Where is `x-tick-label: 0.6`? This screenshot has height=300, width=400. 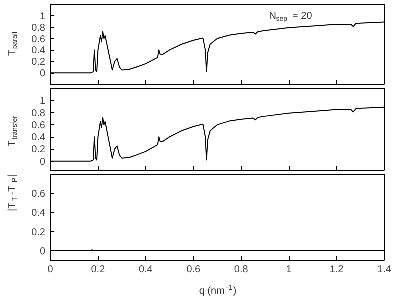
x-tick-label: 0.6 is located at coordinates (194, 270).